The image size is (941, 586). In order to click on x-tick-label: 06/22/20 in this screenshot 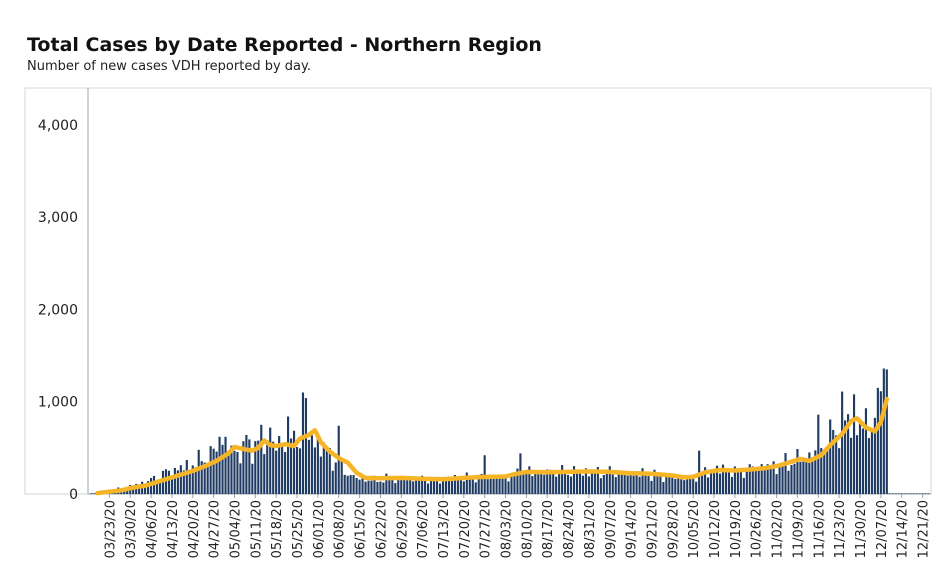, I will do `click(381, 529)`.